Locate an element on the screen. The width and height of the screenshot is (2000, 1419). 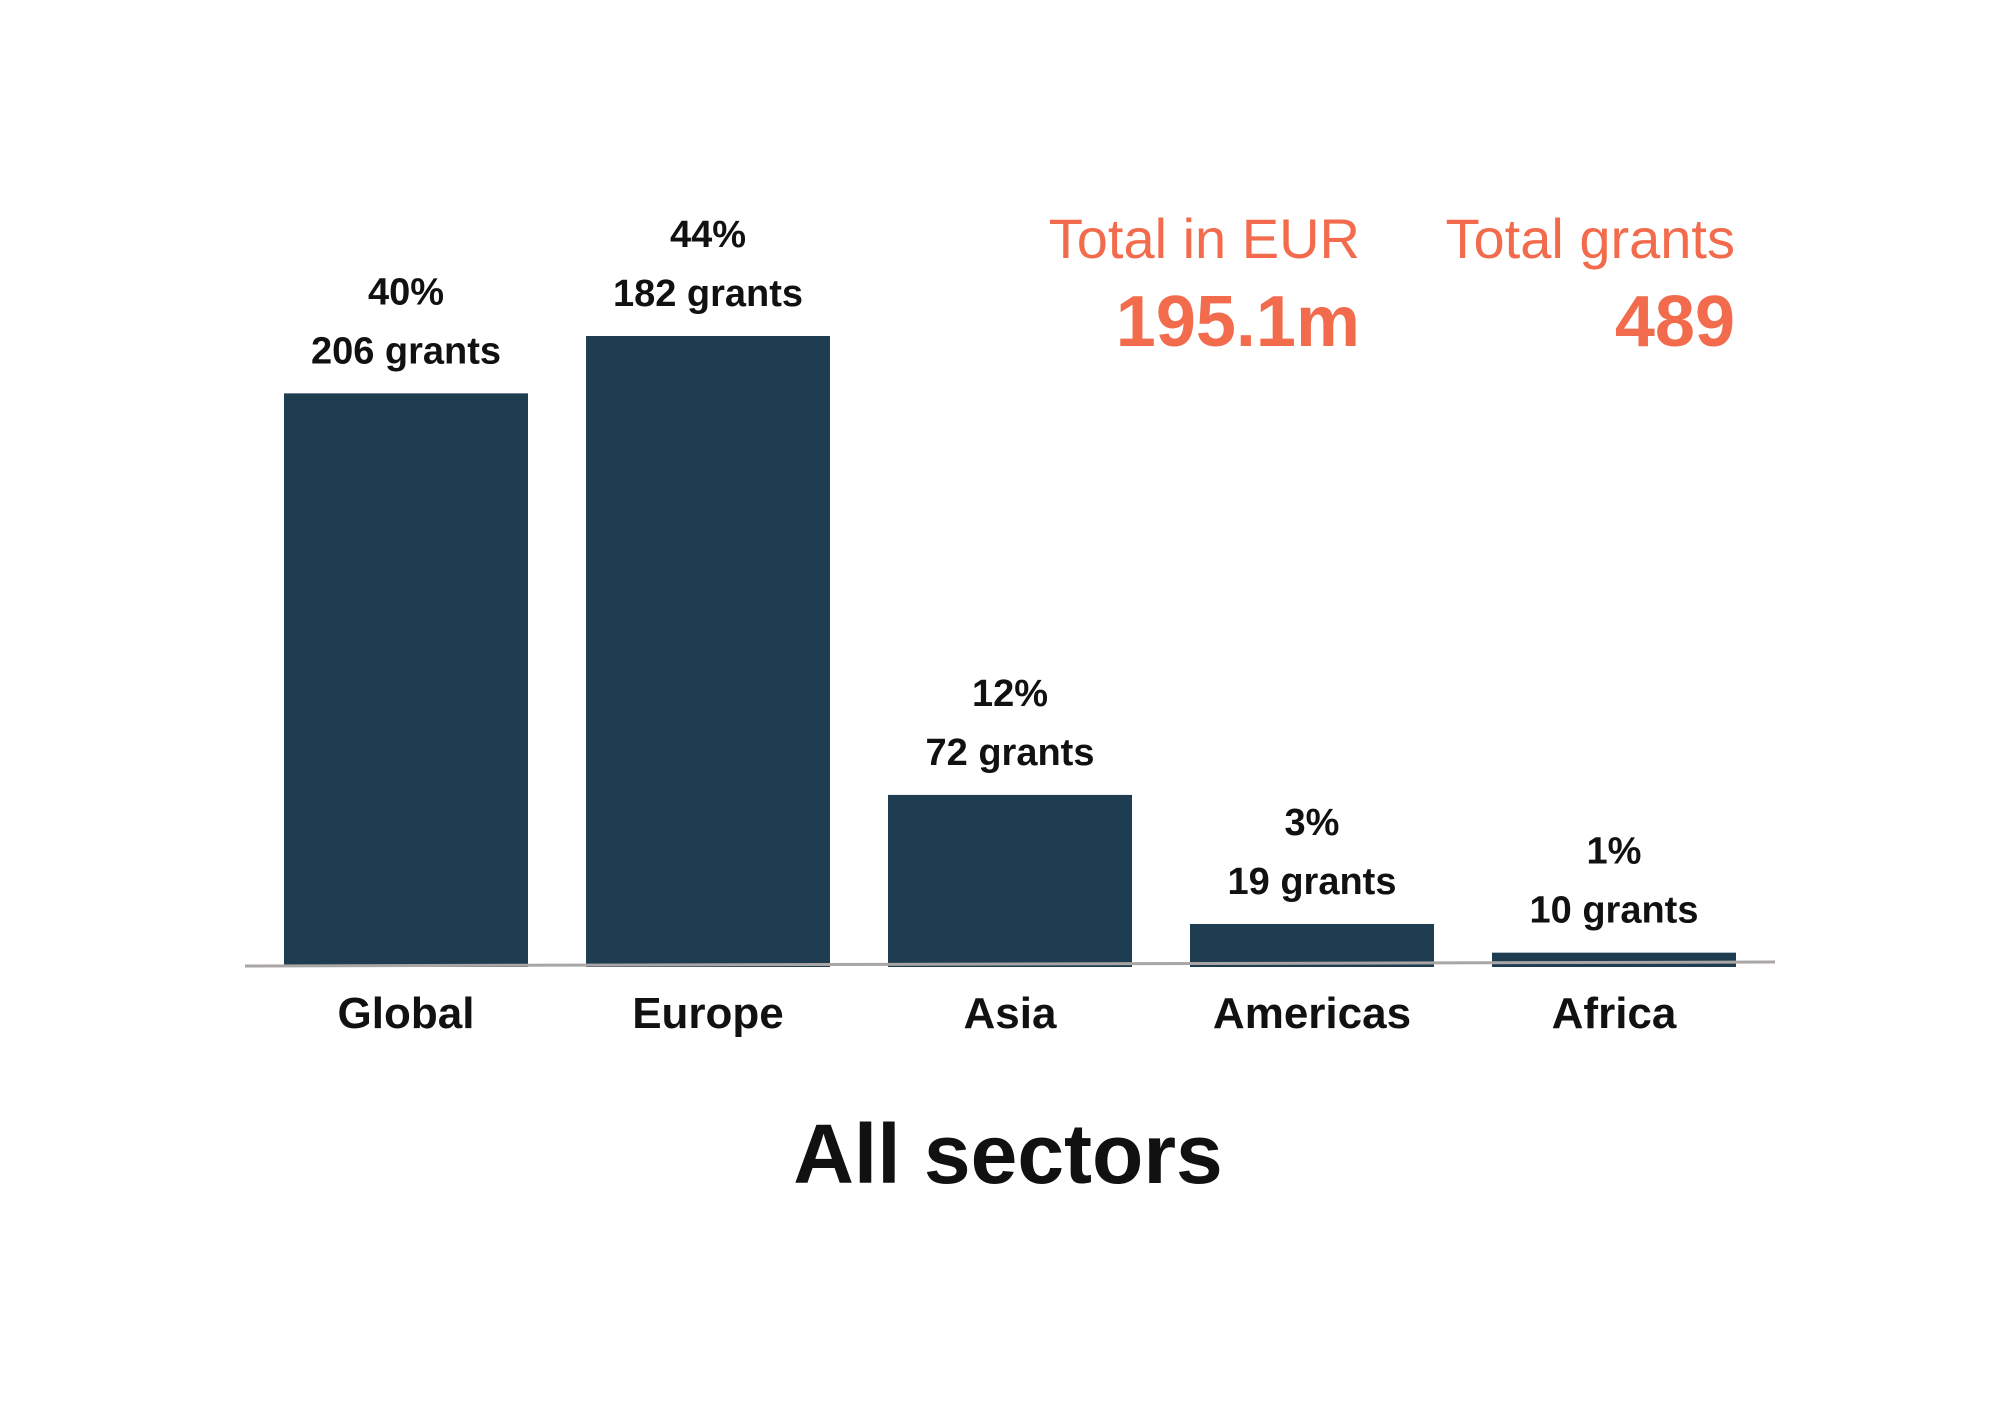
grants-label: 72 grants is located at coordinates (1010, 753).